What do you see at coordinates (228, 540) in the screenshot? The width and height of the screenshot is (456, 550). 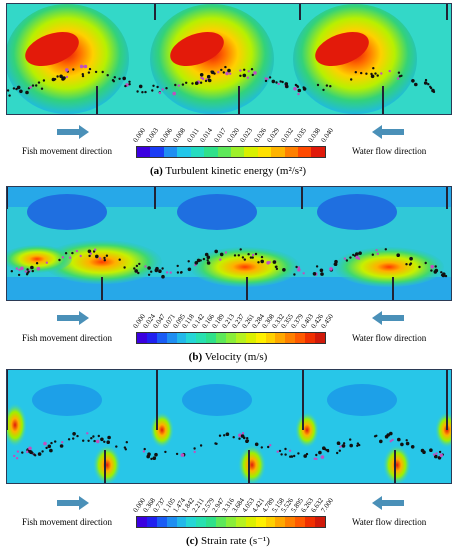 I see `panel-c-caption: (c) Strain rate (s⁻¹)` at bounding box center [228, 540].